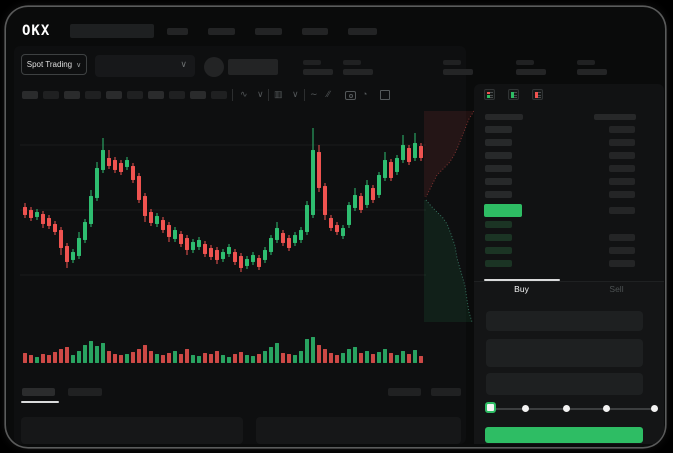 The image size is (673, 453). I want to click on search-placeholder, so click(112, 31).